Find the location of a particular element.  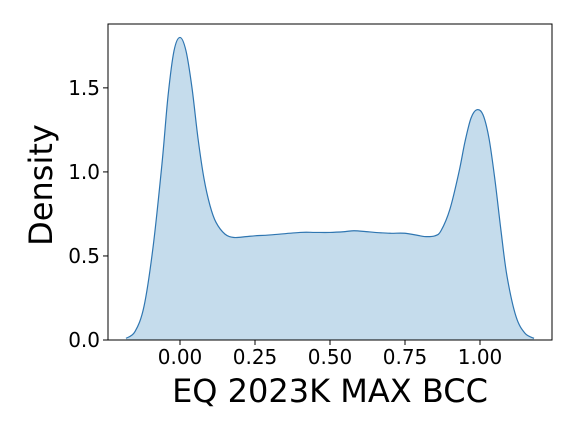

y-tick-label: 0.0 is located at coordinates (84, 340).